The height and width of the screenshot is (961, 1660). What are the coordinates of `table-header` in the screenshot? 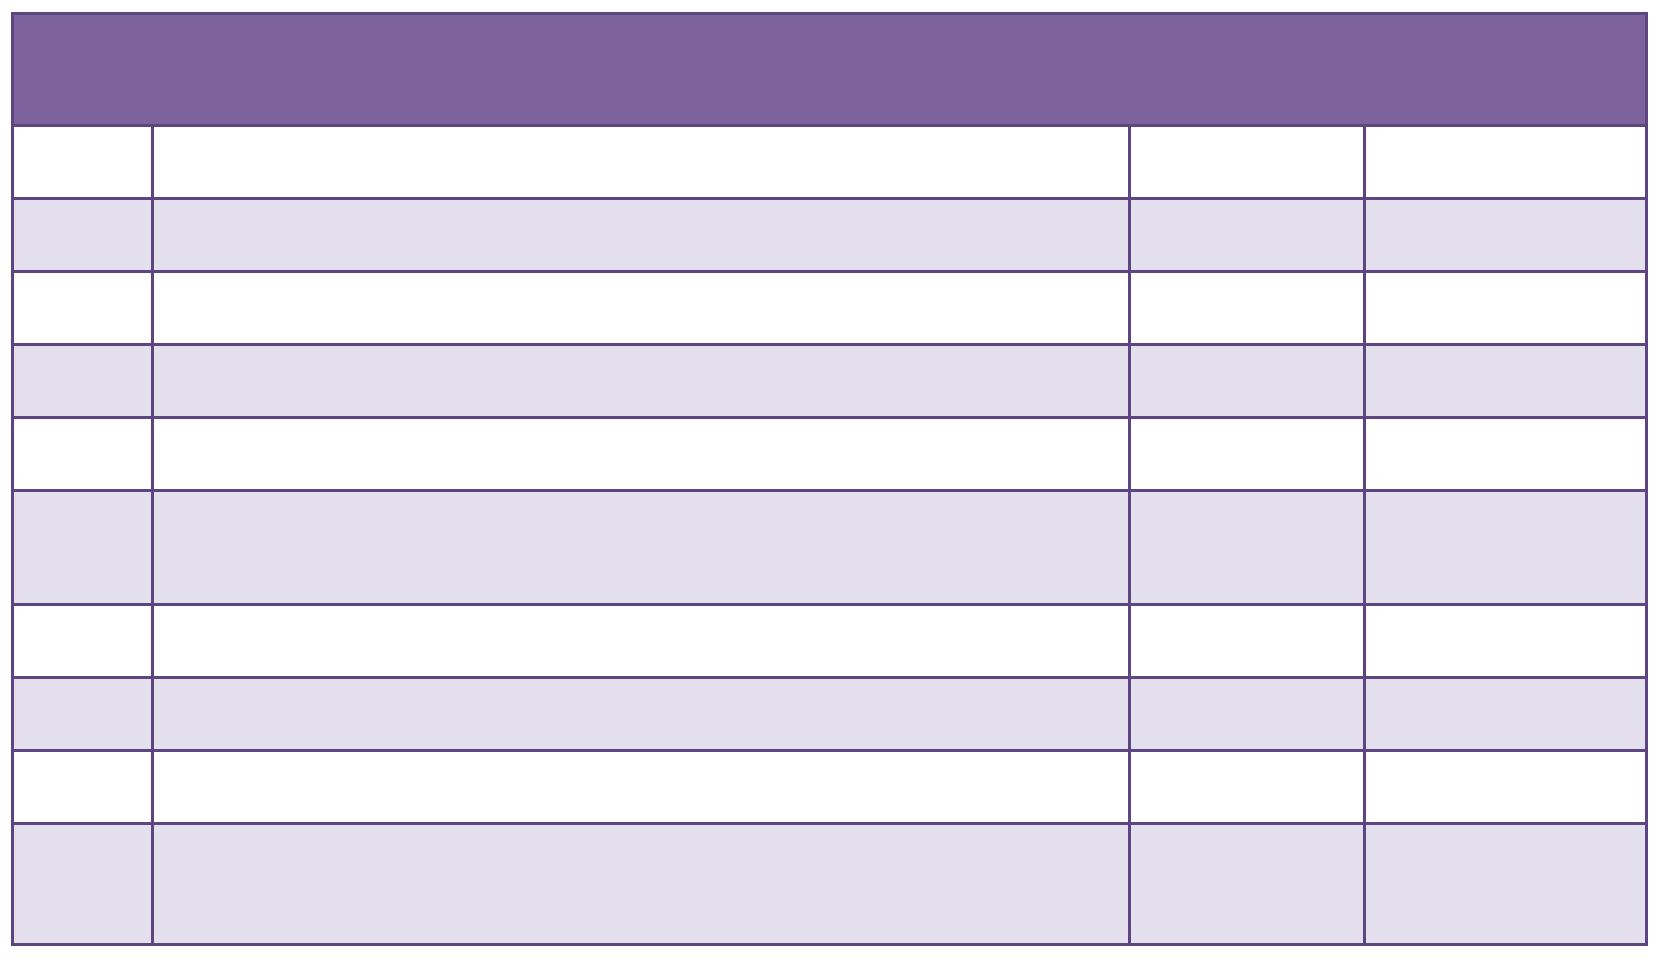 It's located at (829, 70).